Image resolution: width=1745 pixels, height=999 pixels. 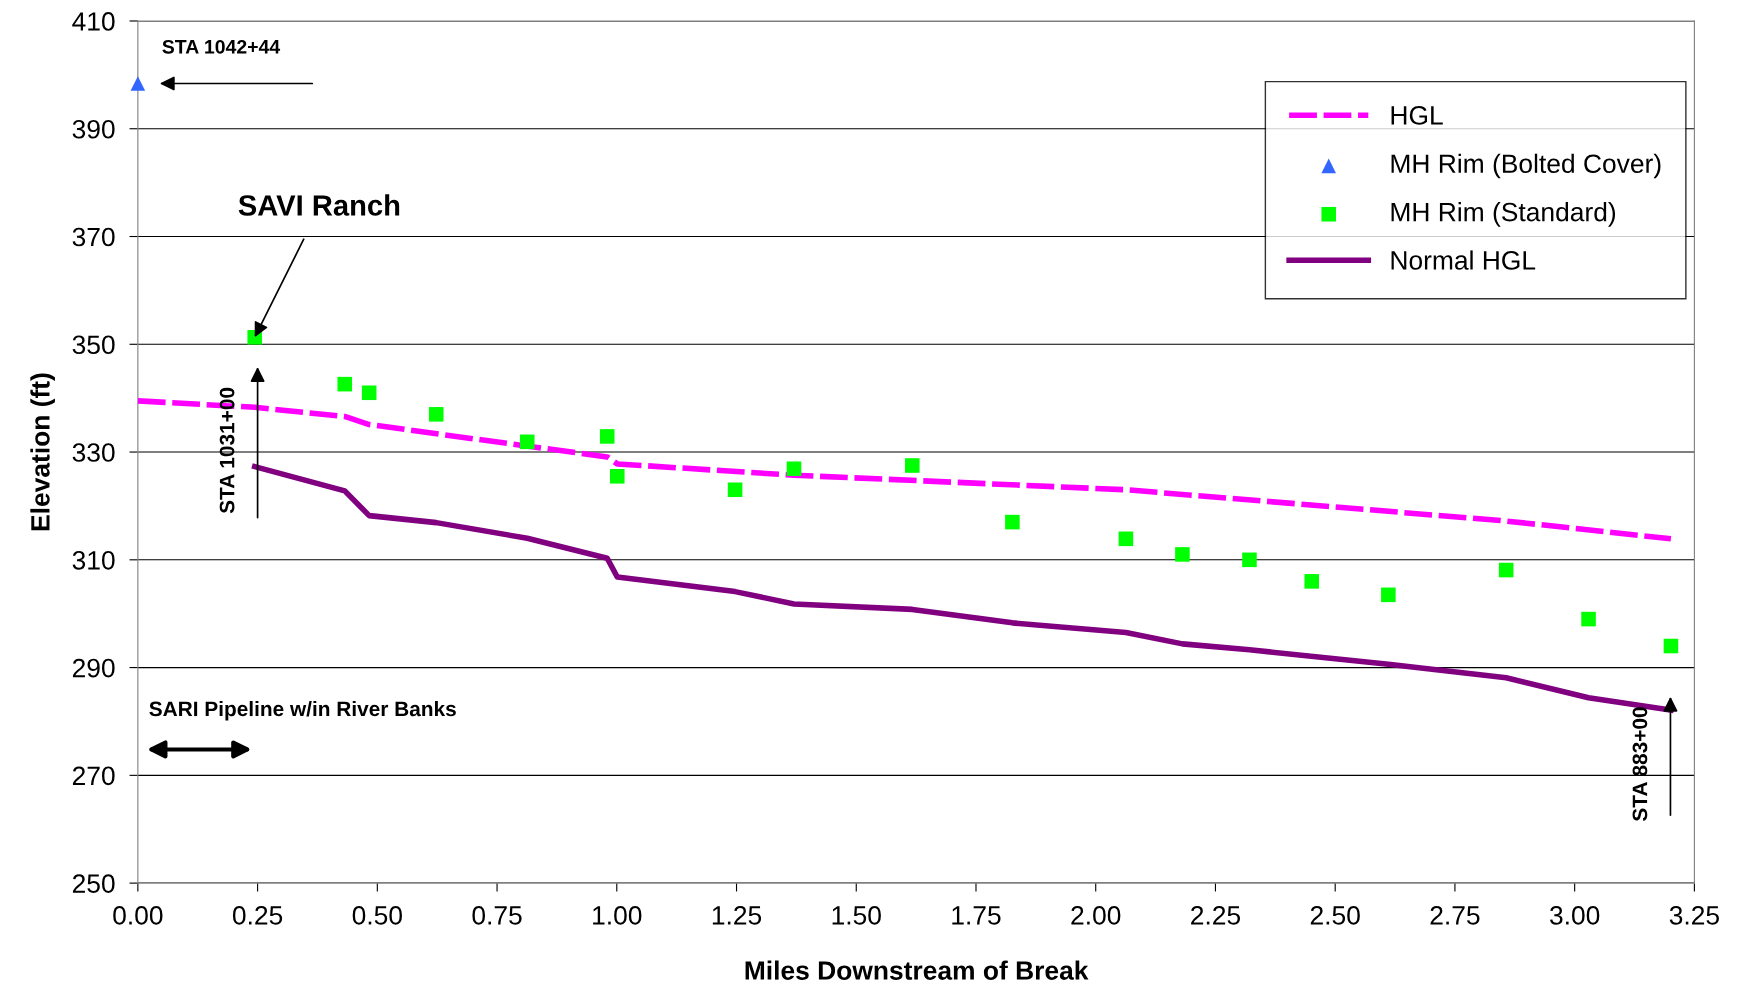 I want to click on y-tick-label: 290, so click(x=93, y=668).